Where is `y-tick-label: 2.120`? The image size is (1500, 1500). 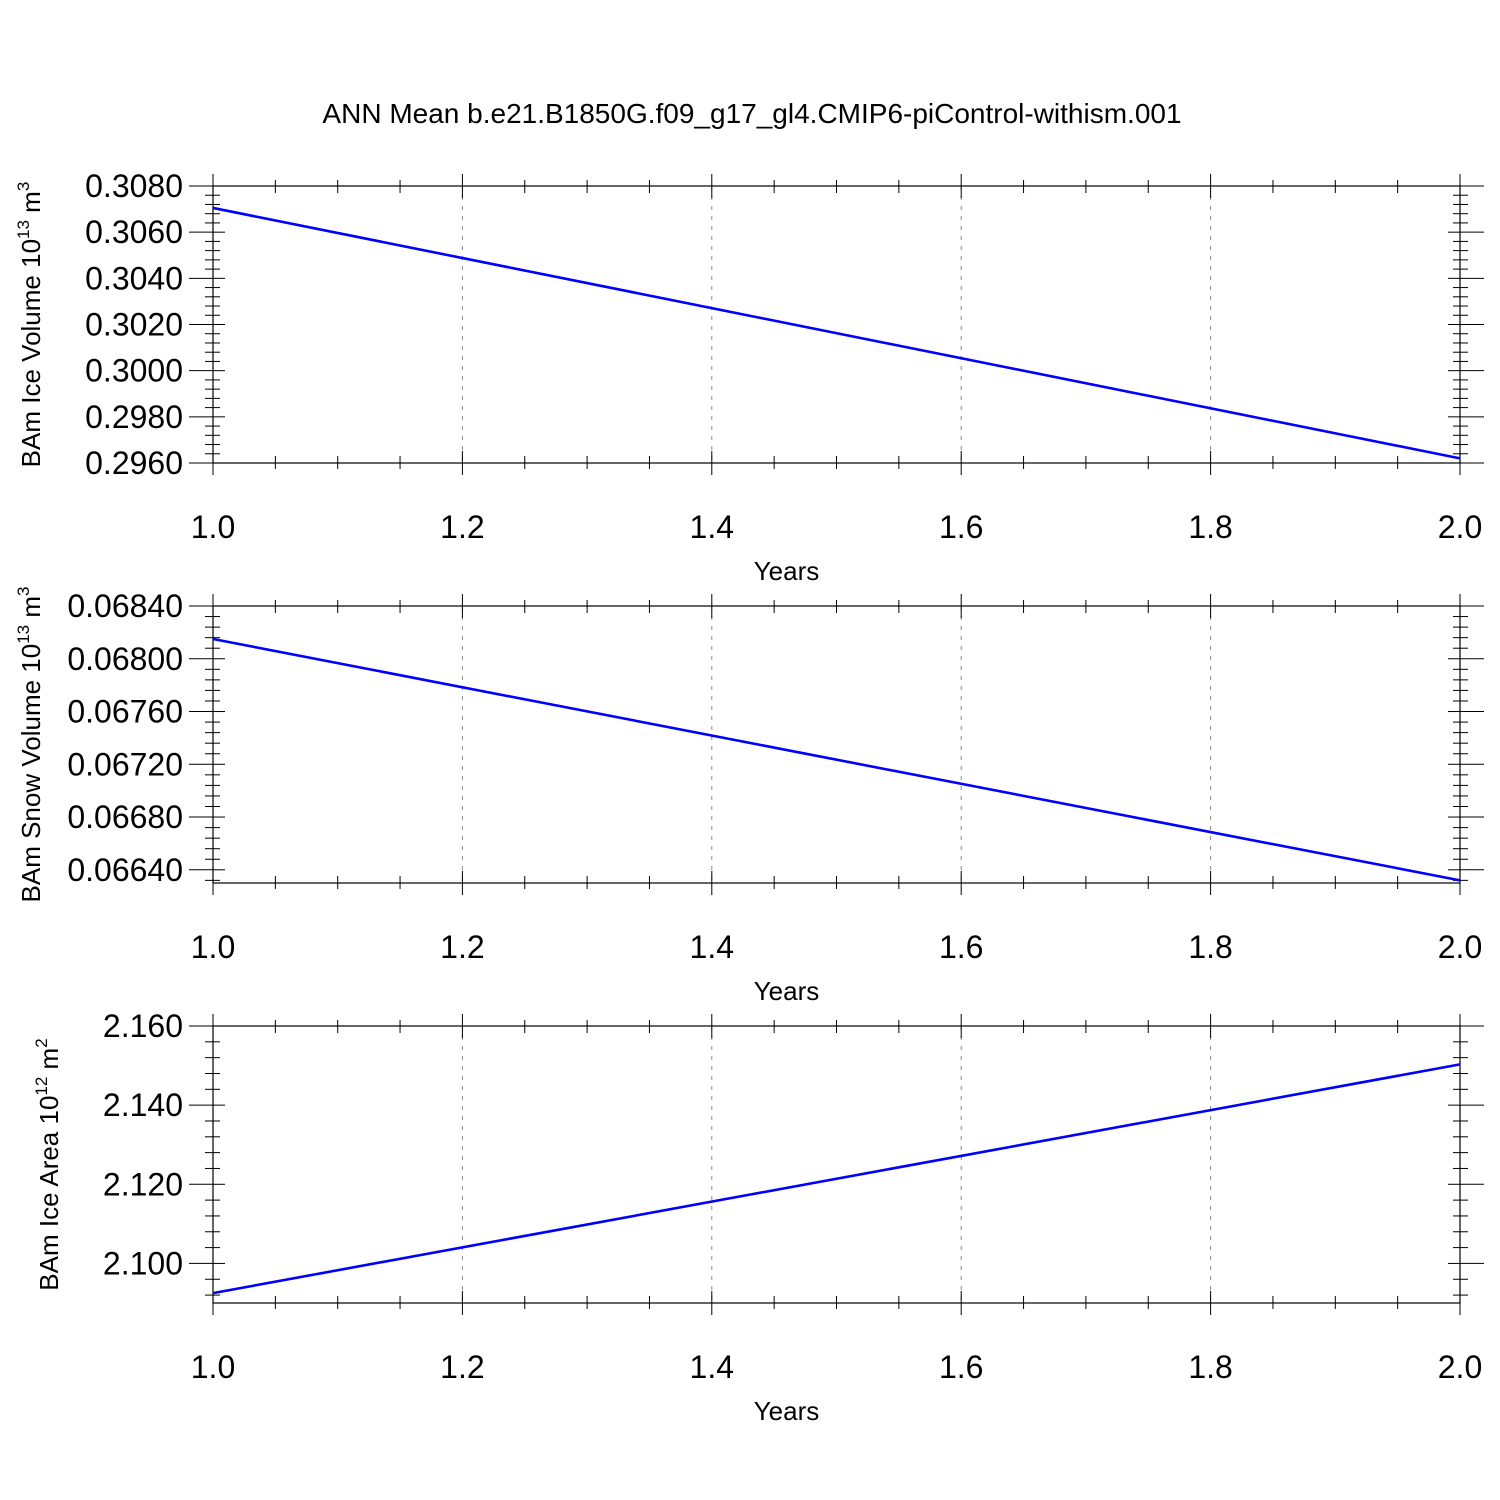 y-tick-label: 2.120 is located at coordinates (143, 1184).